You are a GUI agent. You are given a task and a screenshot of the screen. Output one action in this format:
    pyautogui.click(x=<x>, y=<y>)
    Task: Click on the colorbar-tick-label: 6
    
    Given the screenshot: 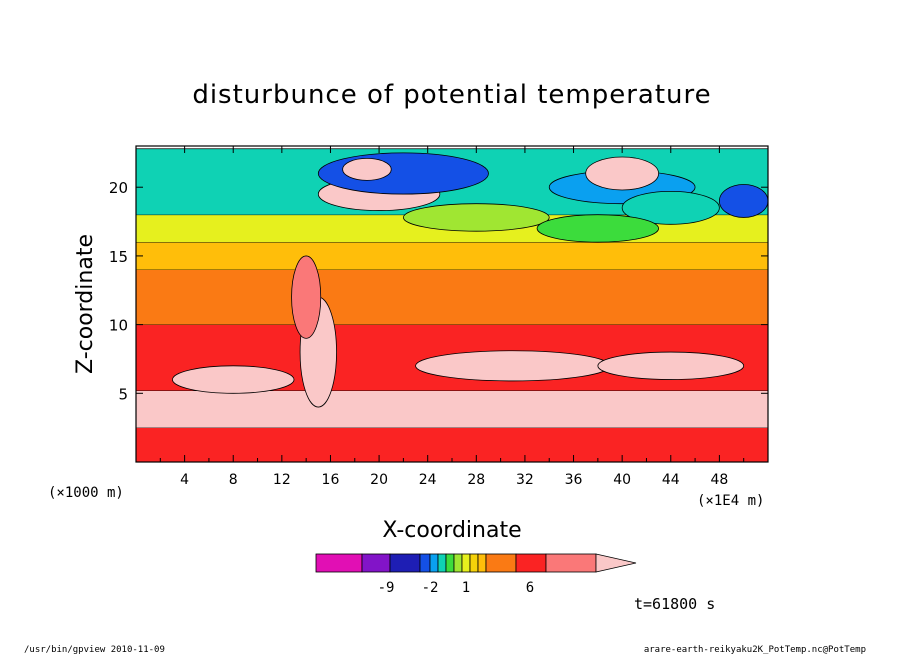 What is the action you would take?
    pyautogui.click(x=530, y=588)
    